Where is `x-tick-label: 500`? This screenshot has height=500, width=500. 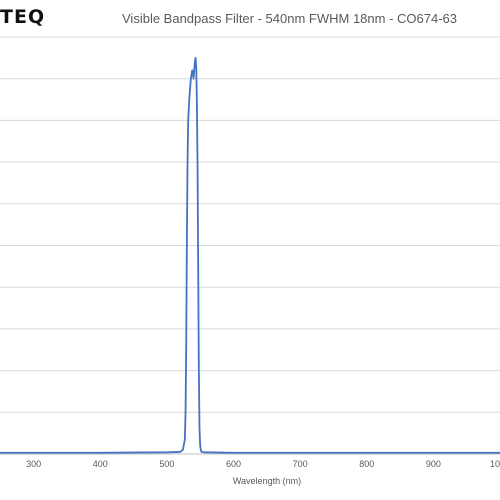
x-tick-label: 500 is located at coordinates (166, 464).